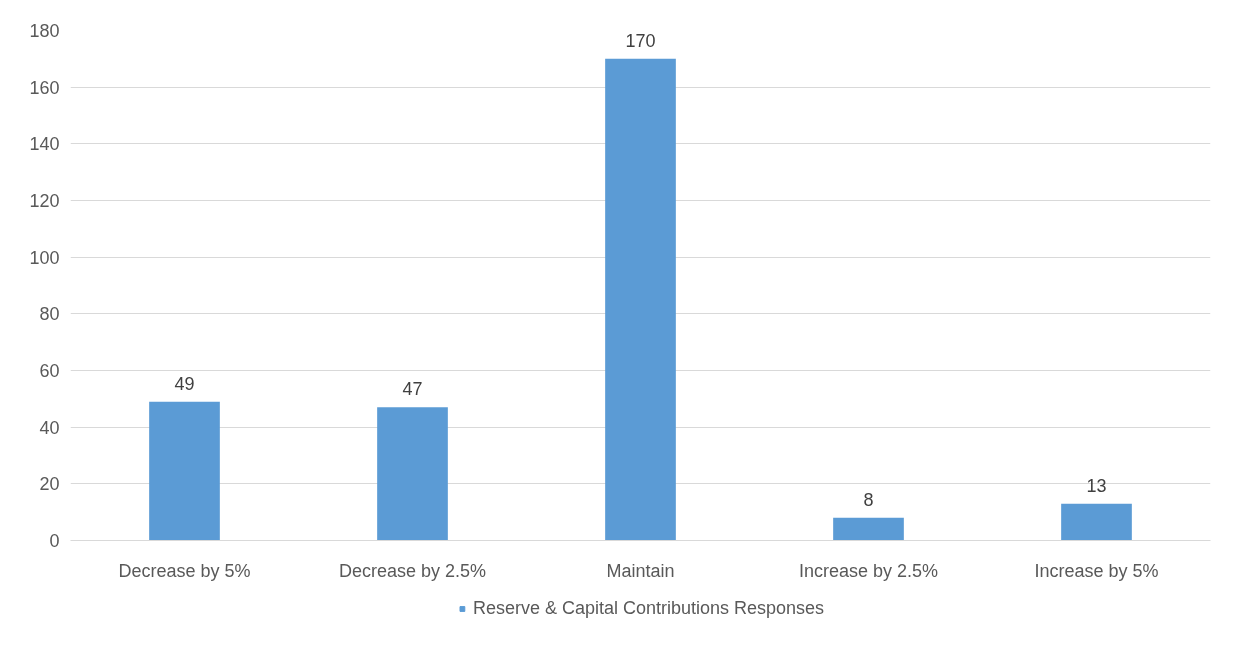  I want to click on y-tick-label: 60, so click(49, 371).